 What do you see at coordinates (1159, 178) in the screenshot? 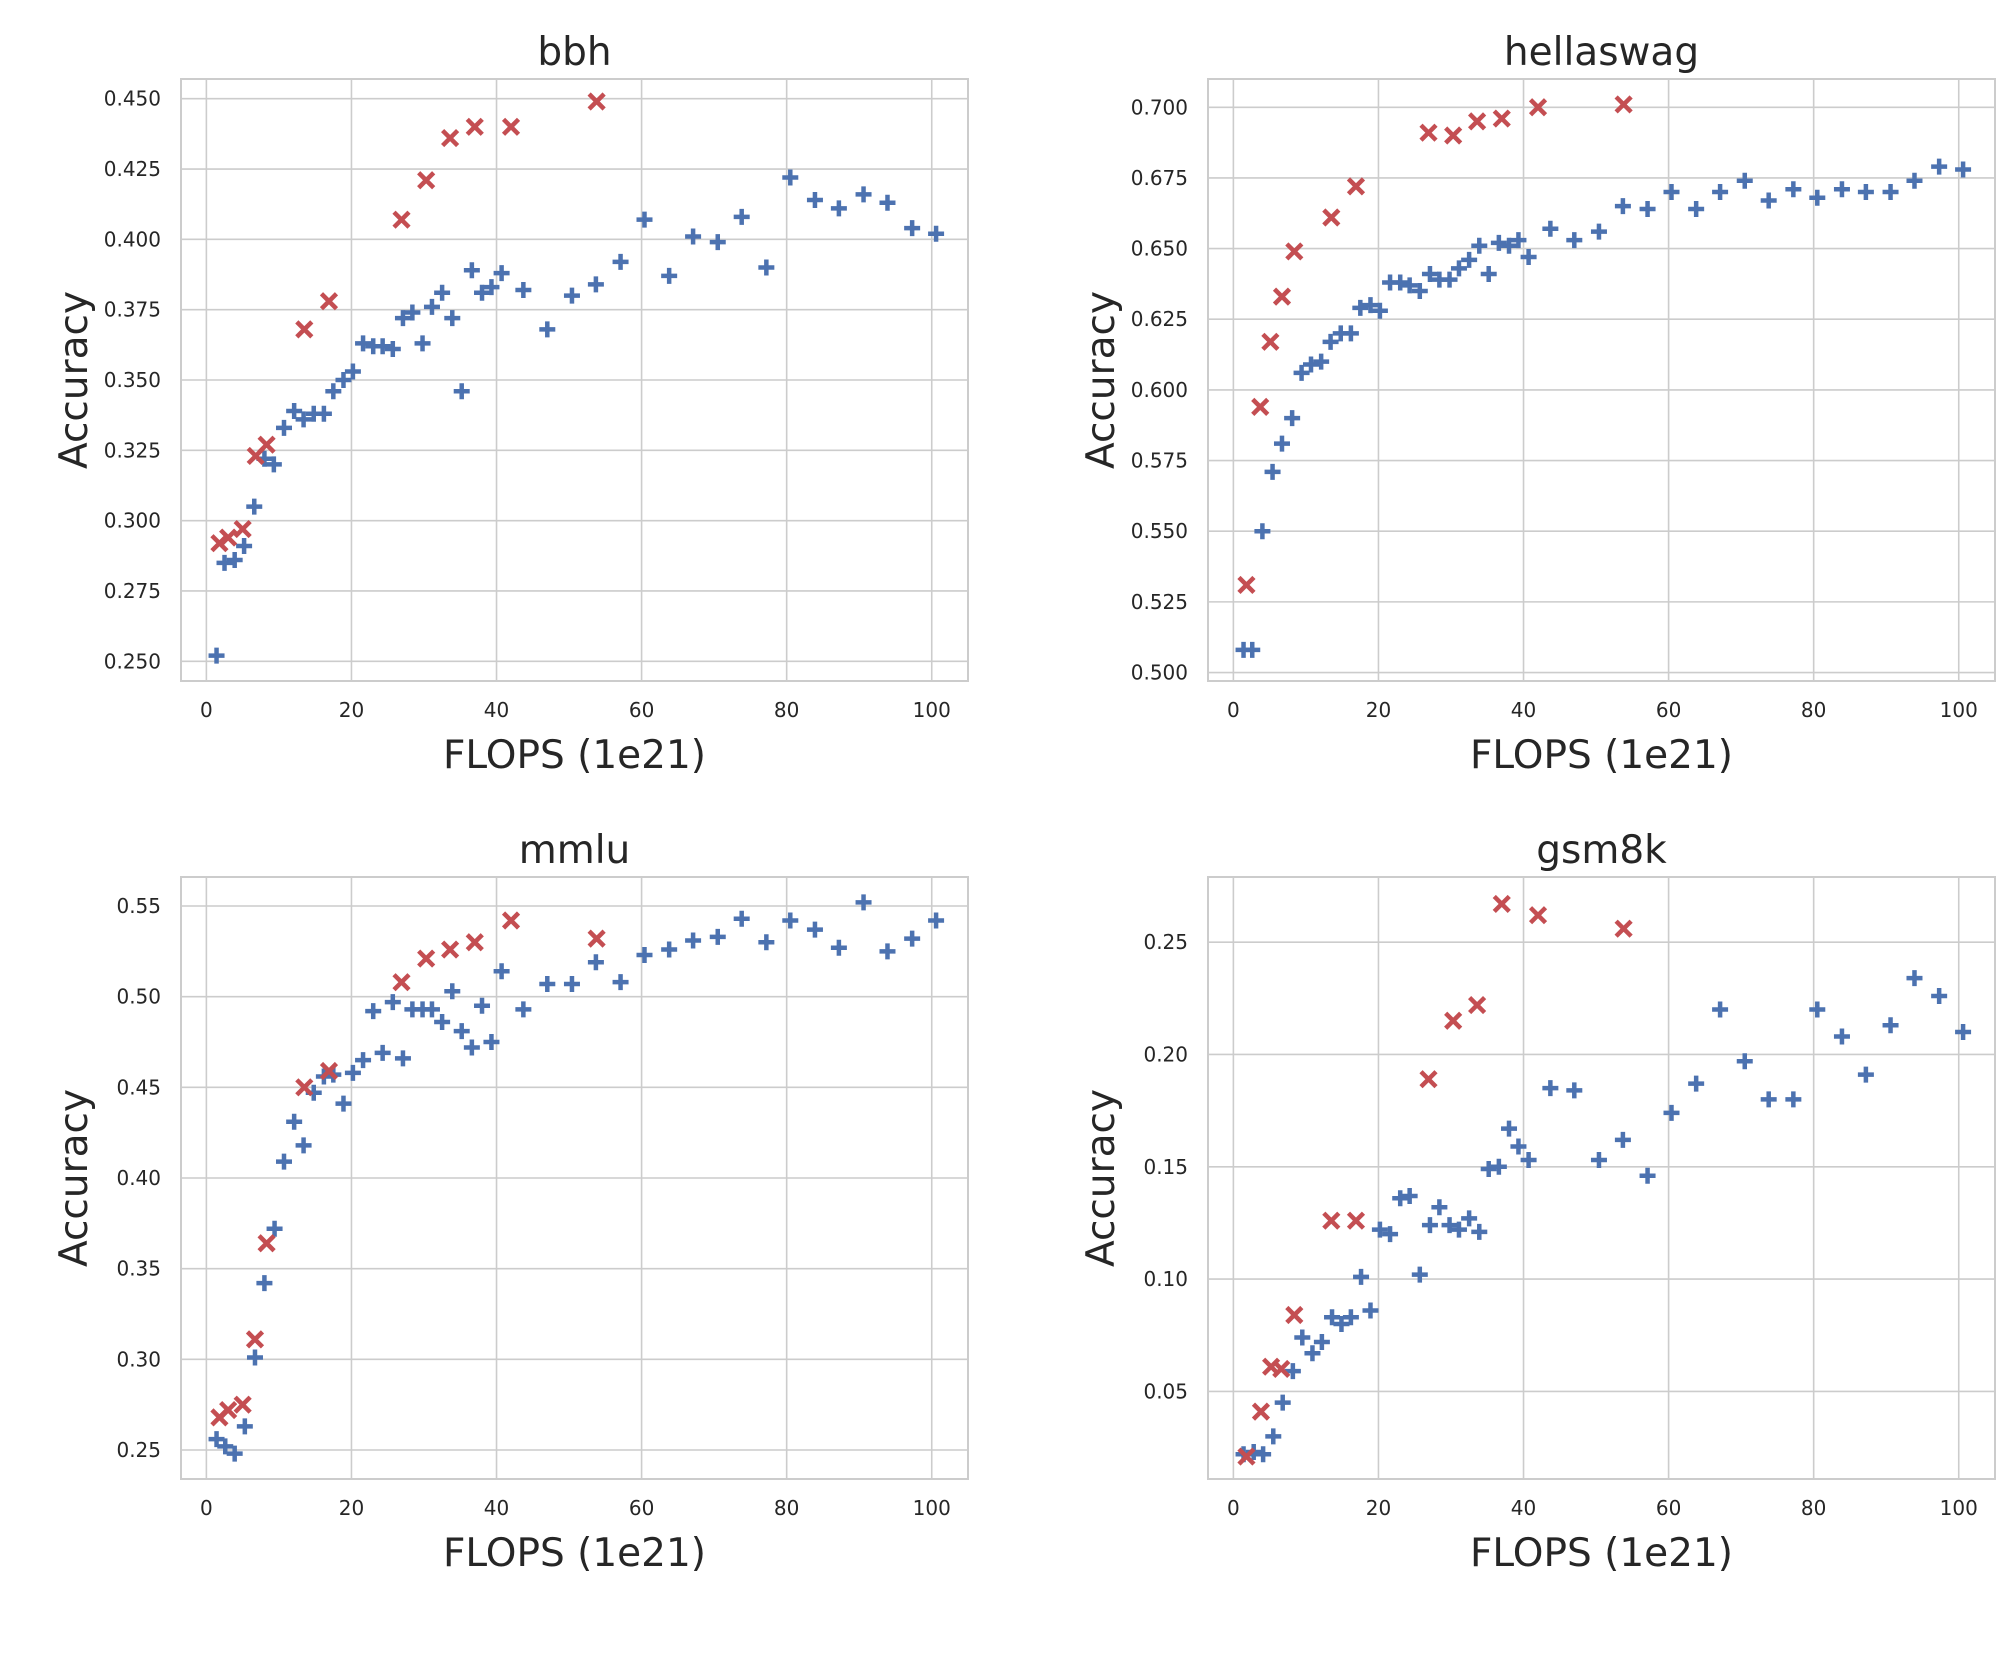
I see `y-tick-label: 0.675` at bounding box center [1159, 178].